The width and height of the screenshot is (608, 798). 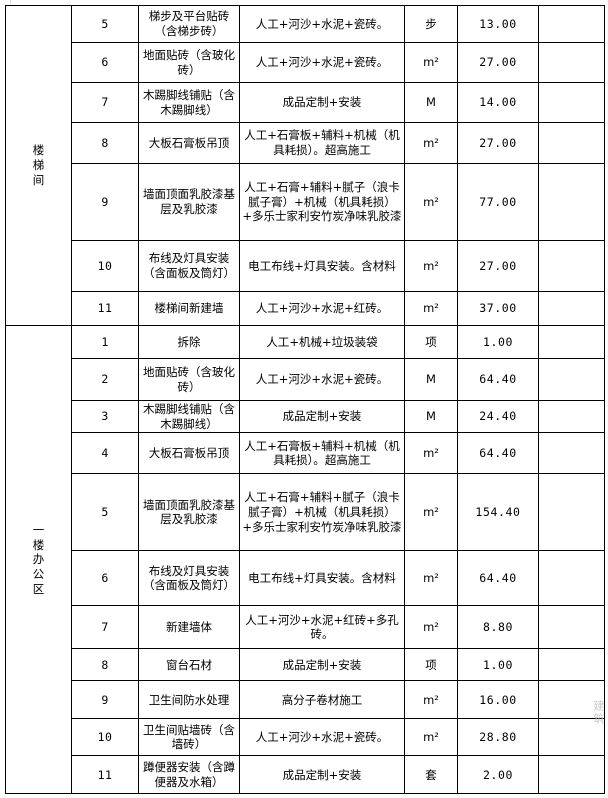 What do you see at coordinates (105, 202) in the screenshot?
I see `row-number-cell: 9` at bounding box center [105, 202].